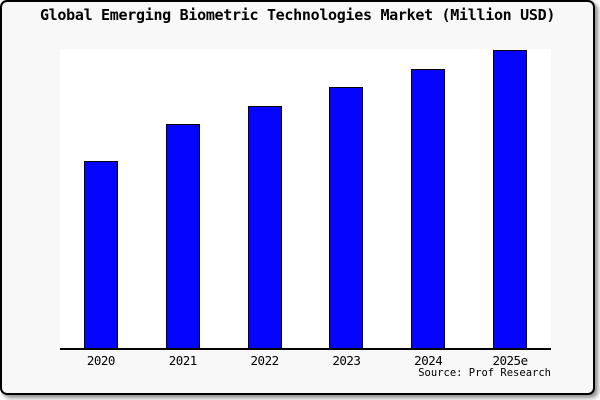  I want to click on x-tick-label-2020: 2020, so click(101, 360).